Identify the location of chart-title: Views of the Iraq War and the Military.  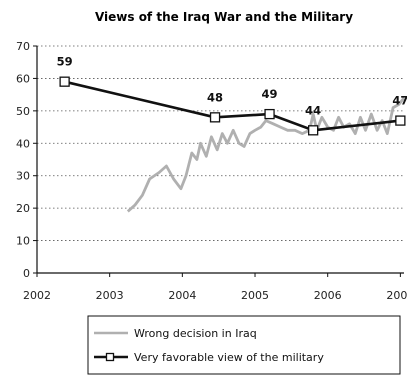
(224, 17).